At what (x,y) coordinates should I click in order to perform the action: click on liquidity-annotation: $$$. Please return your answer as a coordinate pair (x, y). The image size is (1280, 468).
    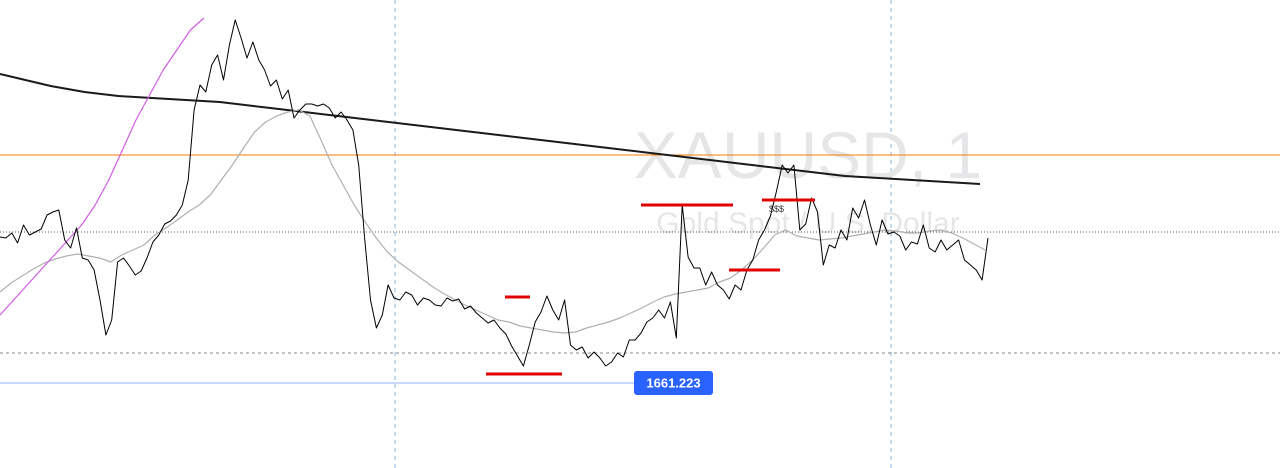
    Looking at the image, I should click on (776, 209).